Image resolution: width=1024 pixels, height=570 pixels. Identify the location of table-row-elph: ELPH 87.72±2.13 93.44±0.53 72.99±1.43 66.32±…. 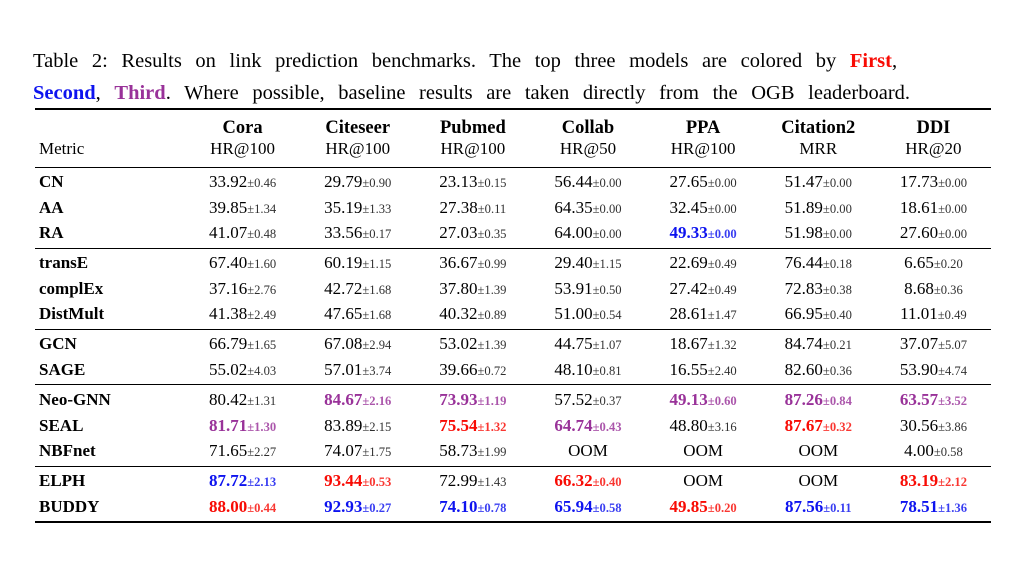
(513, 480).